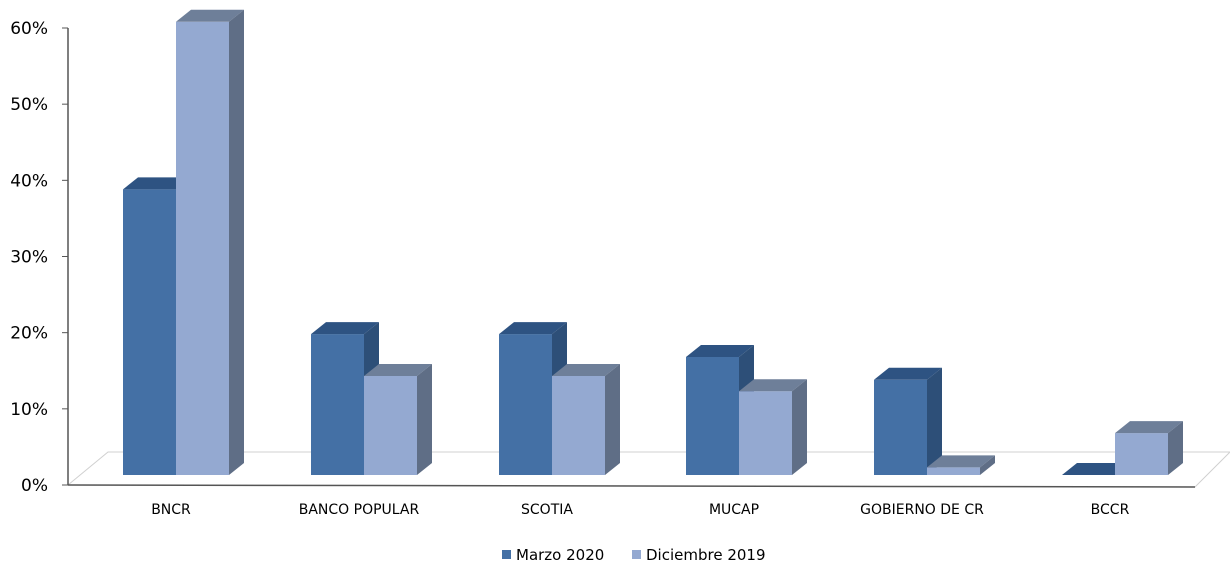 The height and width of the screenshot is (565, 1230). Describe the element at coordinates (1110, 510) in the screenshot. I see `x-tick-label: BCCR` at that location.